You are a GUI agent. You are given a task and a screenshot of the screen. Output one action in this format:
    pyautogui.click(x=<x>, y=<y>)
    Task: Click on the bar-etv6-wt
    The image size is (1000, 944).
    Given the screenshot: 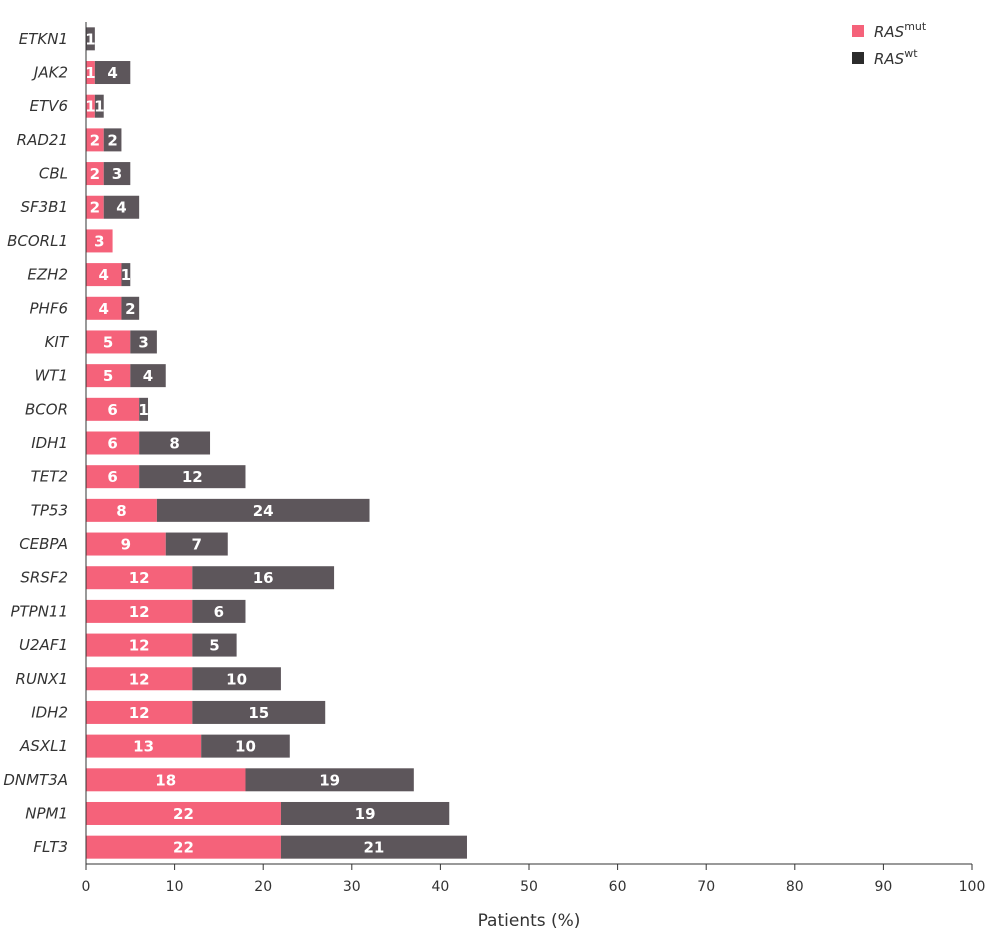 What is the action you would take?
    pyautogui.click(x=99, y=106)
    